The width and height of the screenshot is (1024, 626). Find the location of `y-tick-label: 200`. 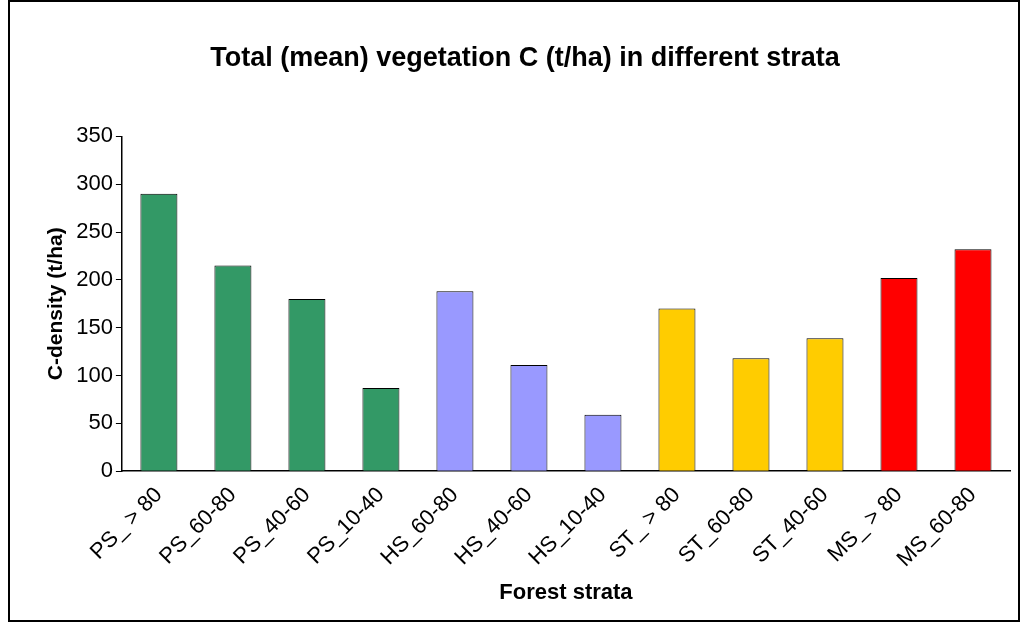

y-tick-label: 200 is located at coordinates (94, 278).